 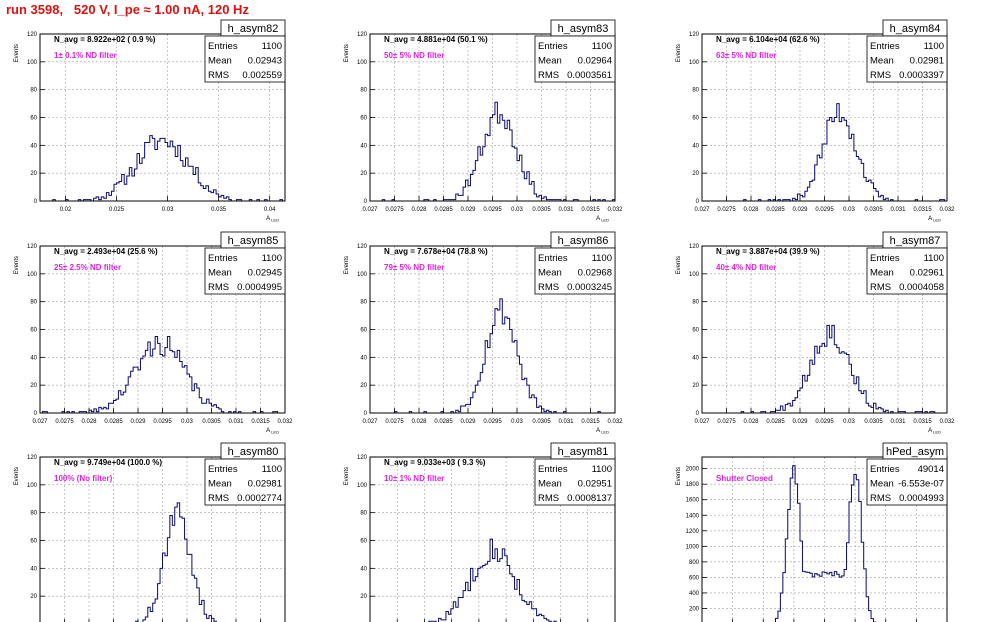 I want to click on stats-value: 0.0004993, so click(x=921, y=498).